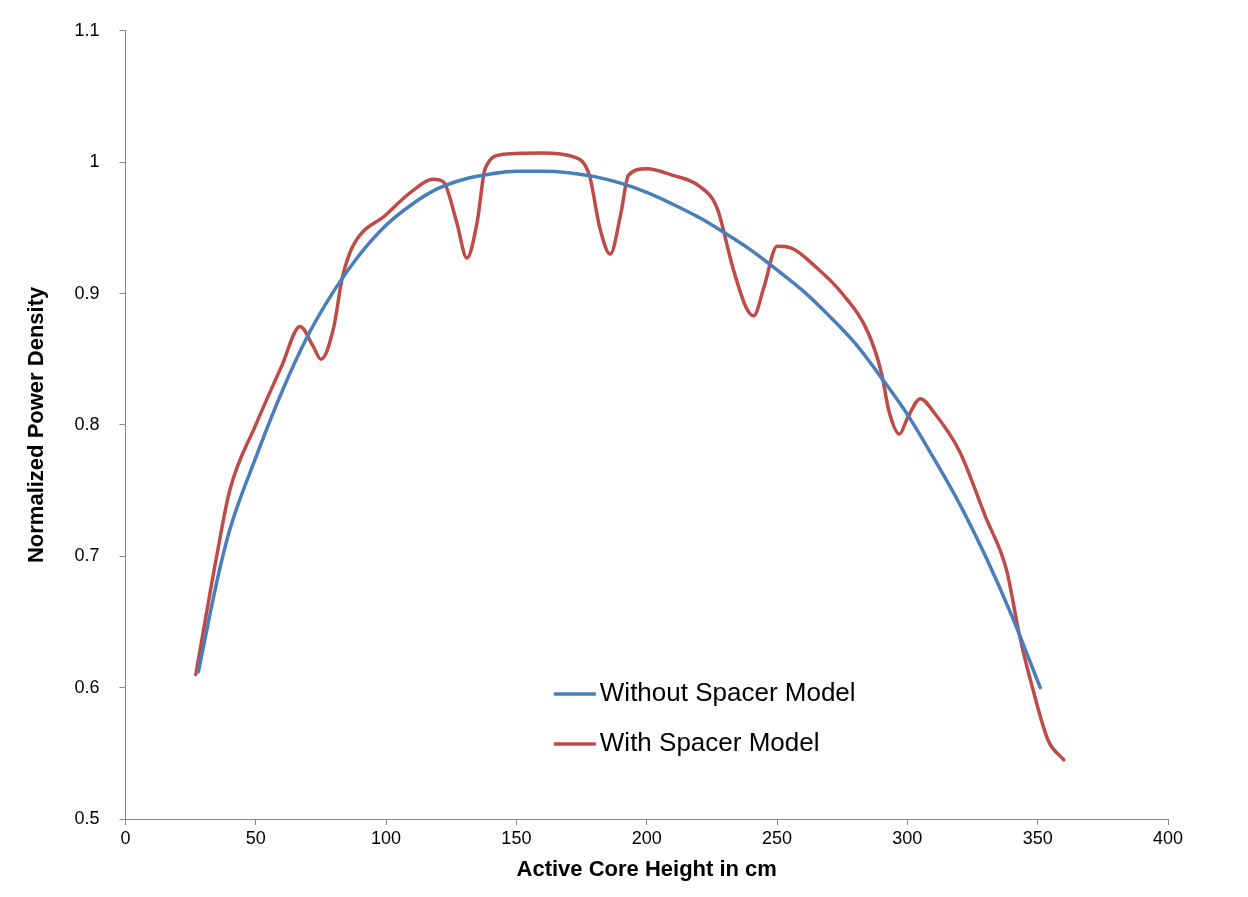 This screenshot has width=1248, height=897. What do you see at coordinates (1168, 837) in the screenshot?
I see `x-tick-label: 400` at bounding box center [1168, 837].